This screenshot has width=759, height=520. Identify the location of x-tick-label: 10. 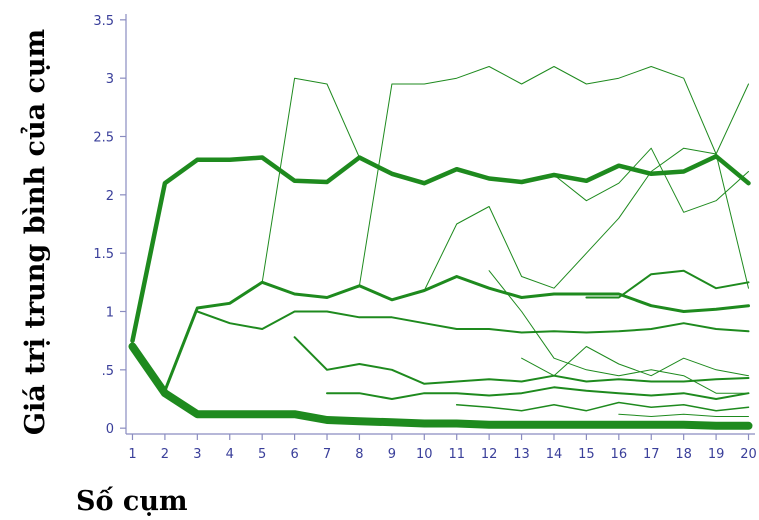
(424, 454).